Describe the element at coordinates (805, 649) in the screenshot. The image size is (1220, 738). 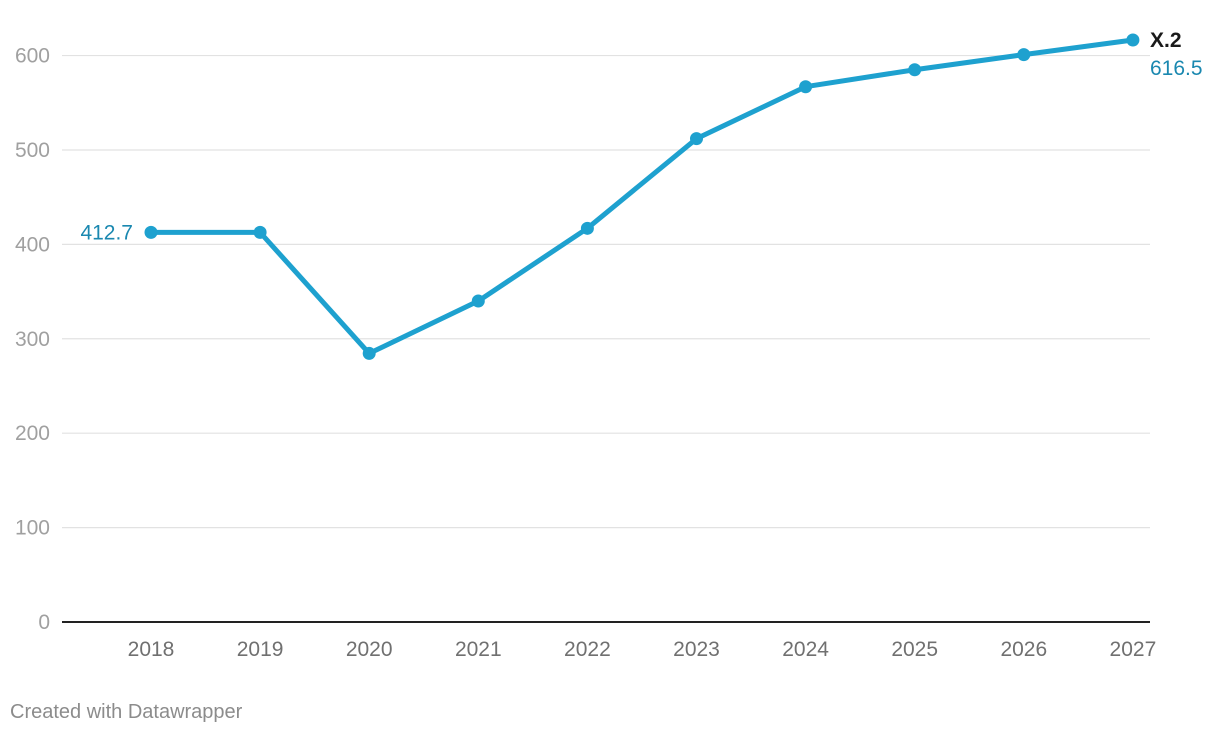
I see `x-tick-label: 2024` at that location.